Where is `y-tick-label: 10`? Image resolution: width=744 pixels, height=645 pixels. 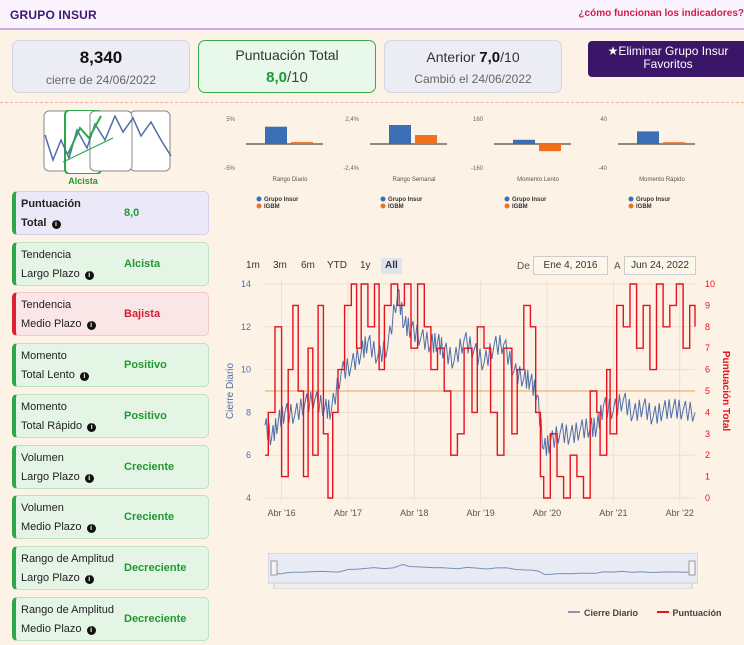 y-tick-label: 10 is located at coordinates (246, 370).